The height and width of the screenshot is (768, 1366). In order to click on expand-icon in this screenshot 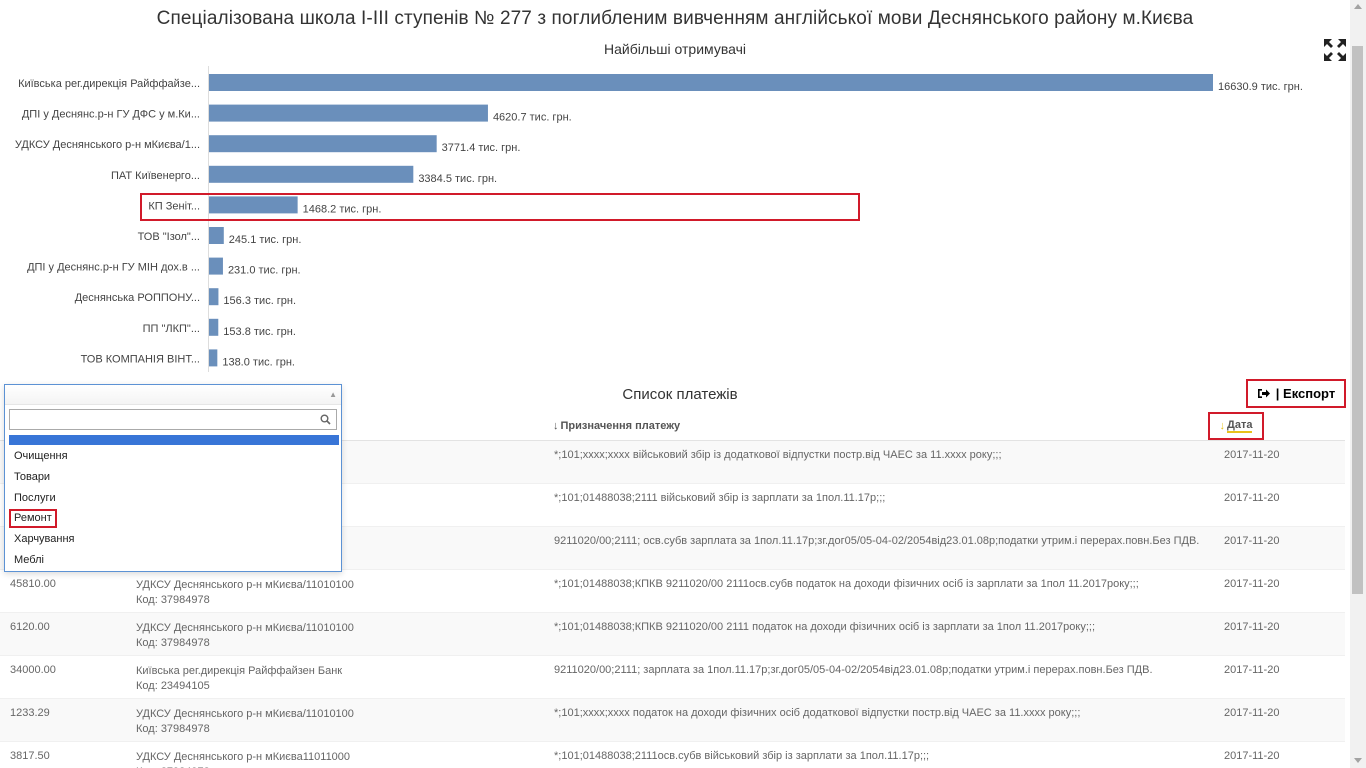, I will do `click(1335, 50)`.